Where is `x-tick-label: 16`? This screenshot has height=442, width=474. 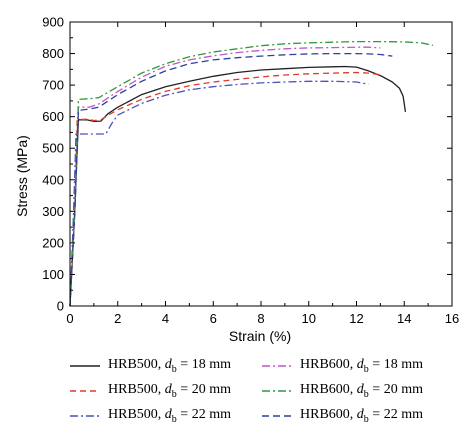
x-tick-label: 16 is located at coordinates (452, 318).